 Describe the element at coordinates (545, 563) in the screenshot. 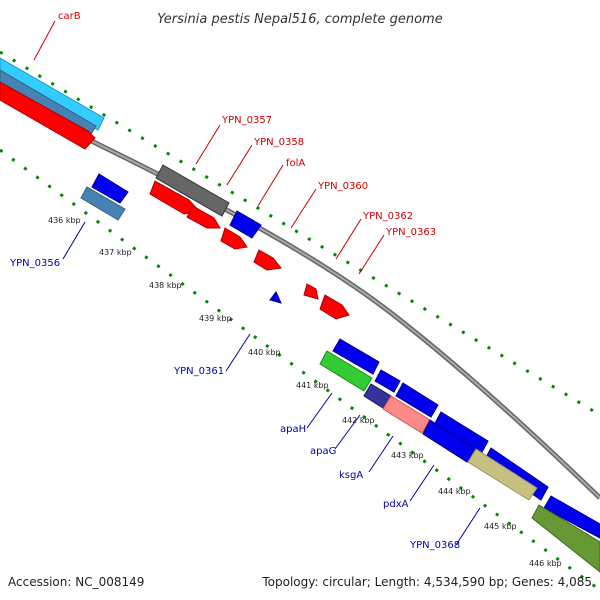

I see `tick-label: 446 kbp` at that location.